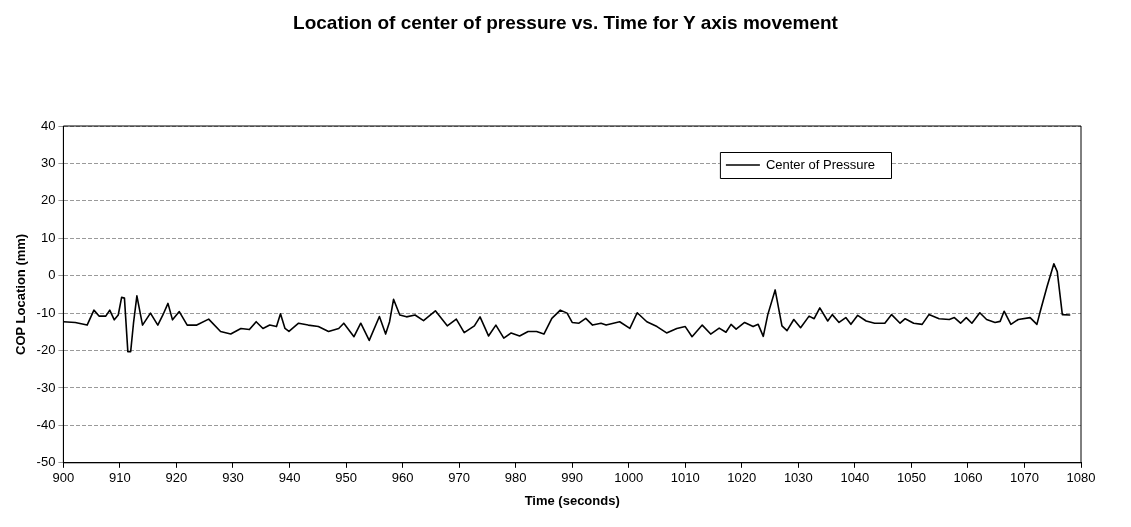 This screenshot has height=527, width=1131. I want to click on x-tick-label: 990, so click(572, 478).